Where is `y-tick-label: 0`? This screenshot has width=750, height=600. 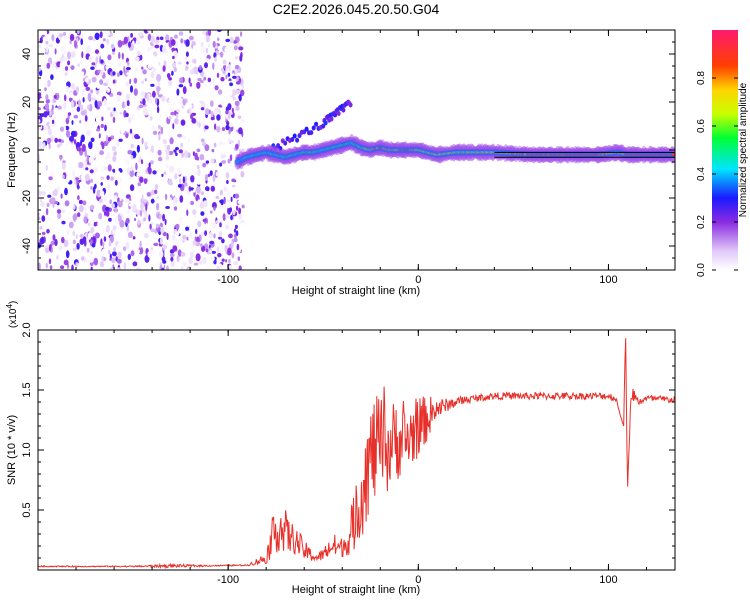 y-tick-label: 0 is located at coordinates (27, 150).